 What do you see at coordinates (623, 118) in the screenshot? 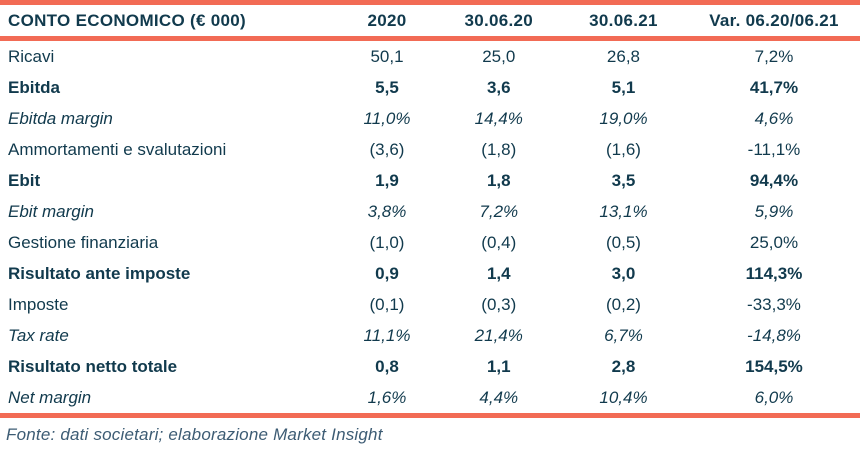
I see `cell-30-06-21: 19,0%` at bounding box center [623, 118].